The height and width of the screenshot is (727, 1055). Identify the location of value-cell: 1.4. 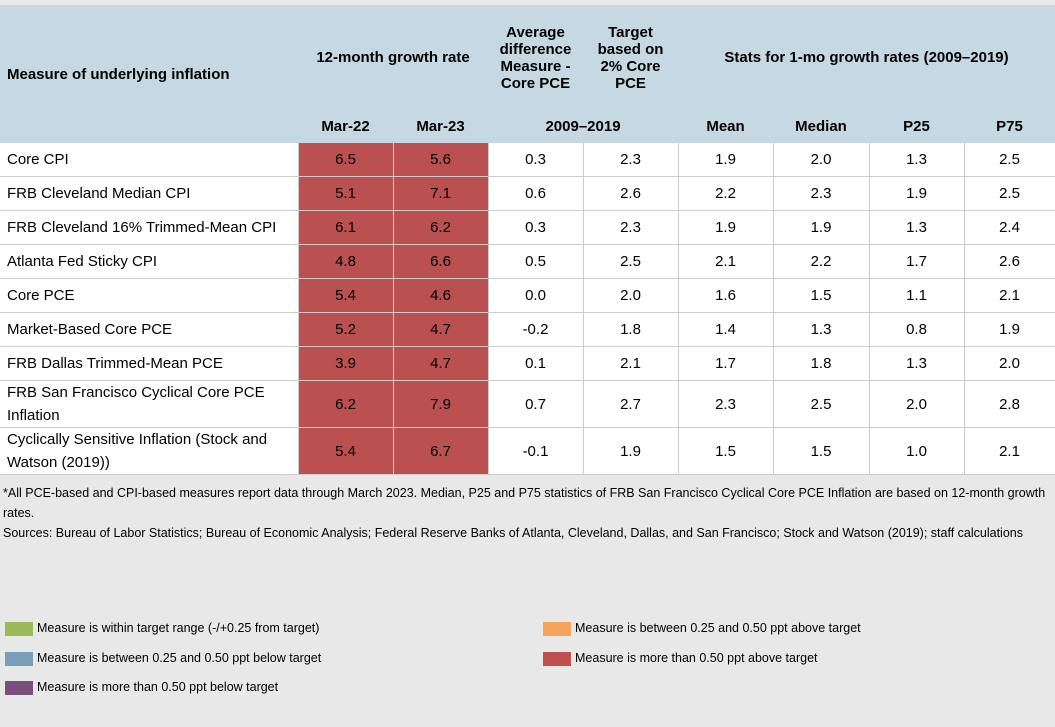
(726, 329).